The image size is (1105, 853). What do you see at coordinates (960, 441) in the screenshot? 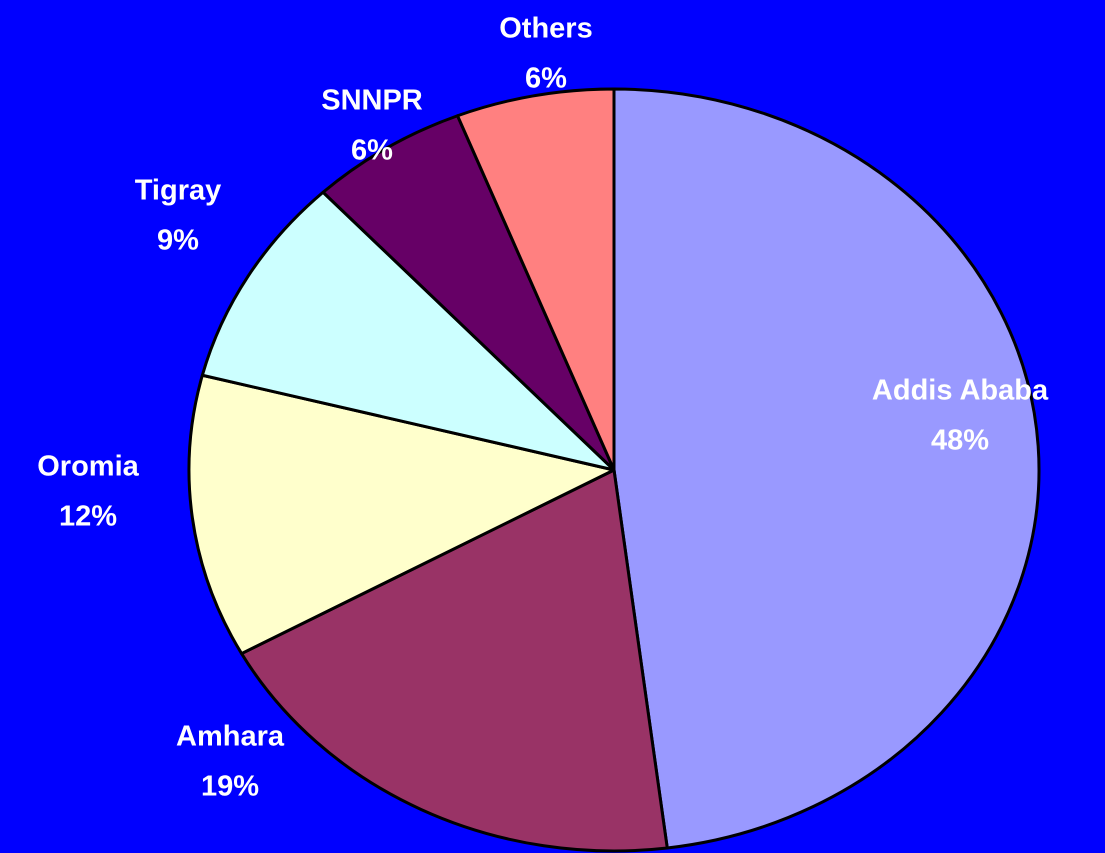
I see `slice-value-label: 48%` at bounding box center [960, 441].